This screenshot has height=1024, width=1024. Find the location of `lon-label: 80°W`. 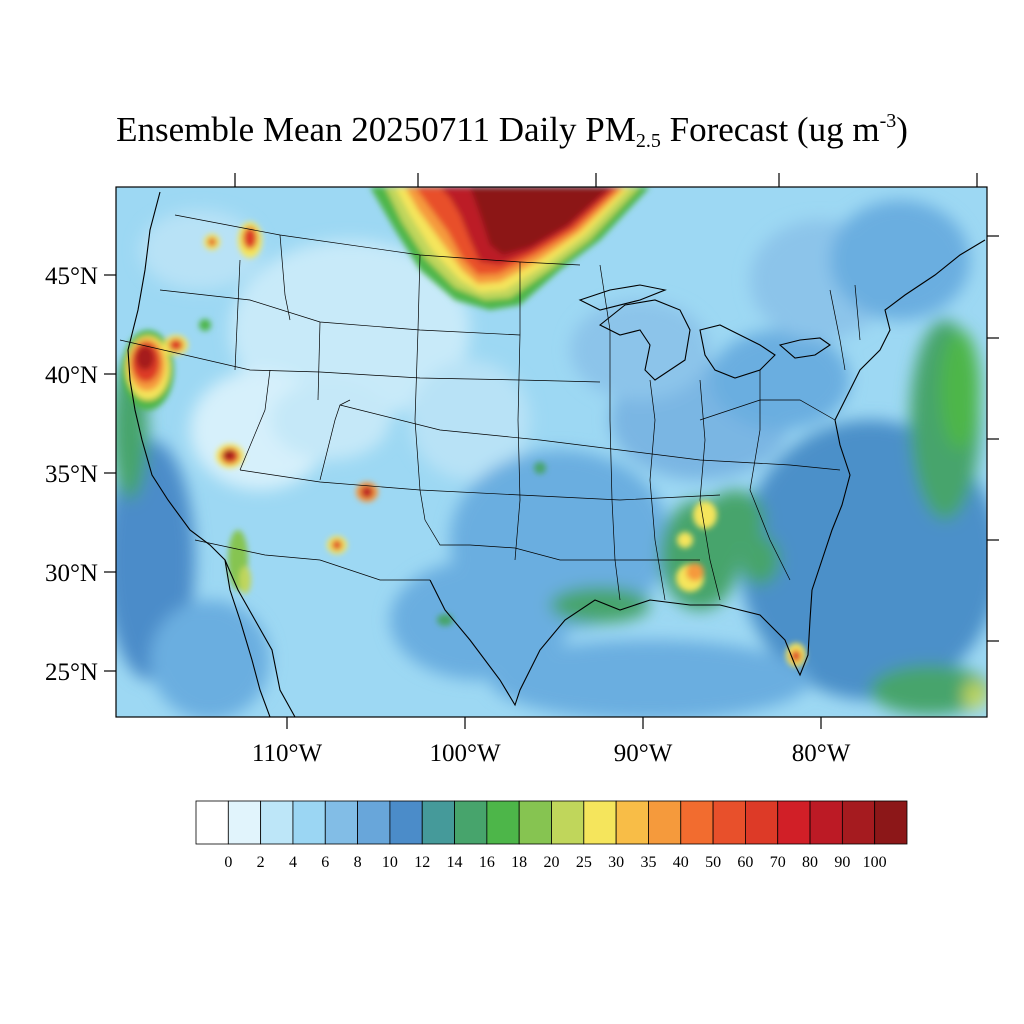

lon-label: 80°W is located at coordinates (821, 753).